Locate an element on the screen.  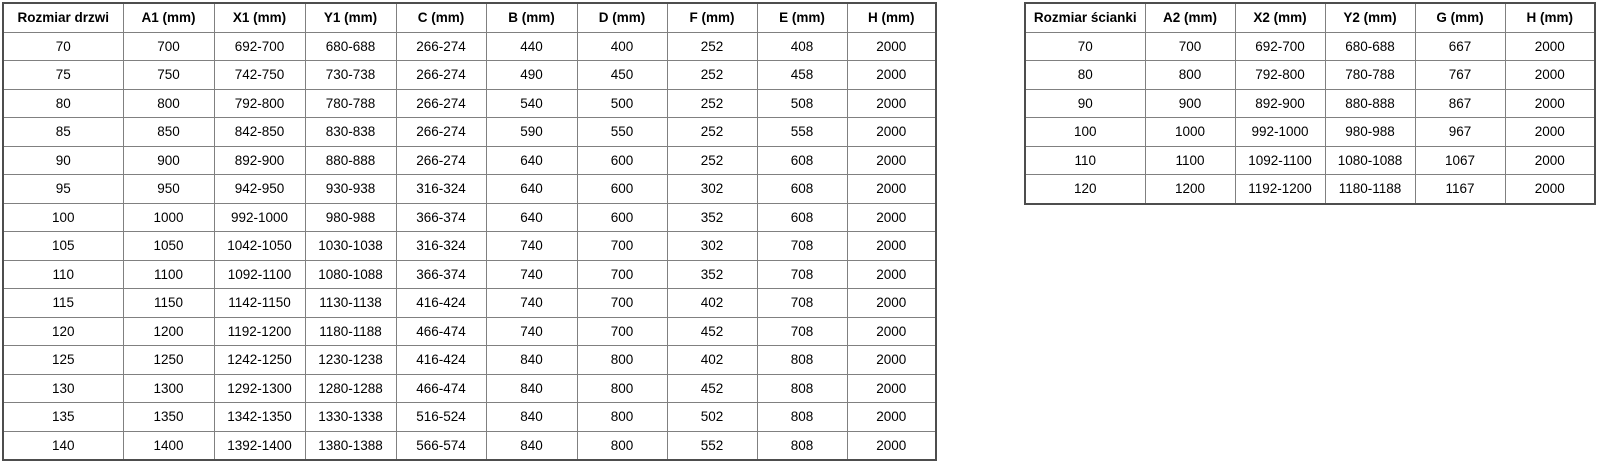
table-cell: 100 is located at coordinates (63, 217).